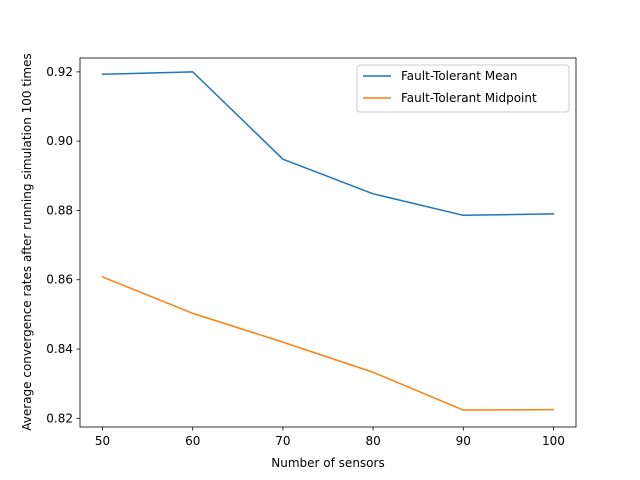 This screenshot has height=480, width=640. I want to click on y-tick-label: 0.82, so click(59, 418).